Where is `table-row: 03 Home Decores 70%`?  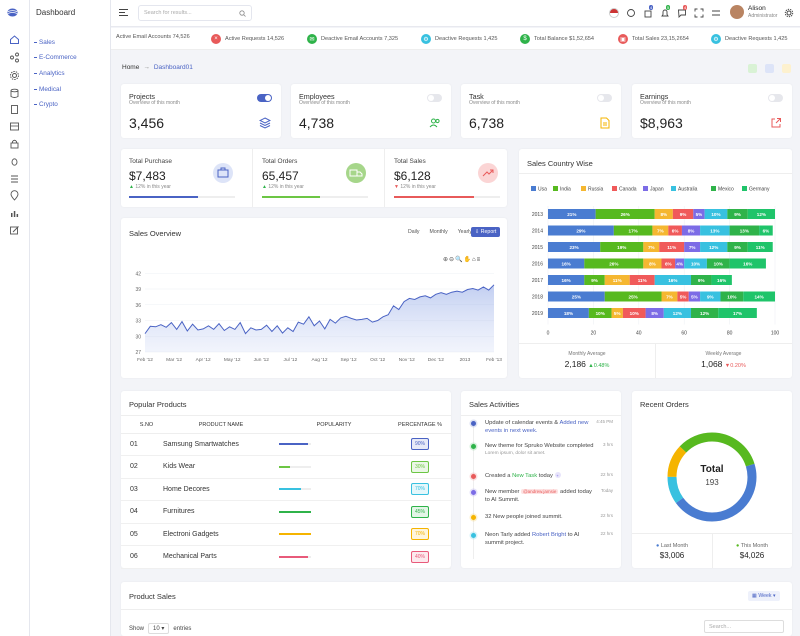 table-row: 03 Home Decores 70% is located at coordinates (286, 489).